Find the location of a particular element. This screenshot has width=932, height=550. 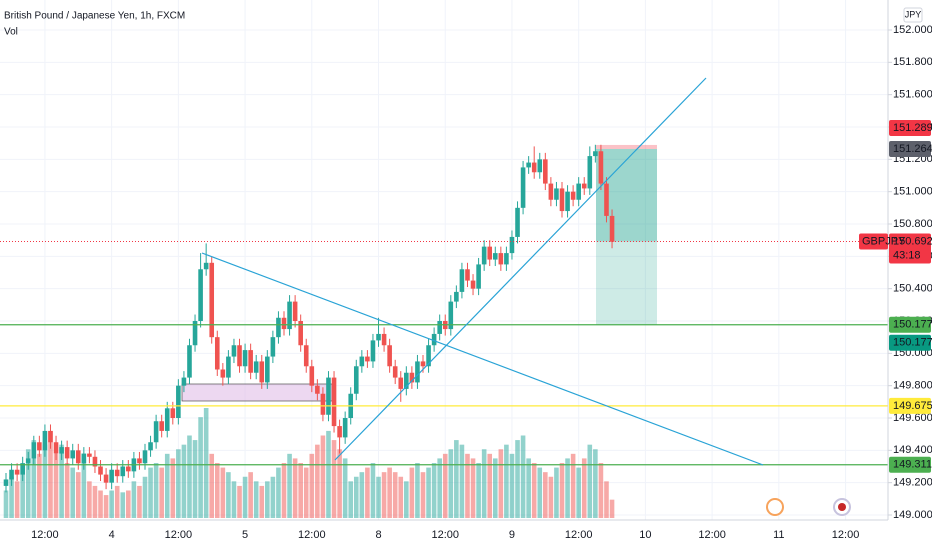

event-icon is located at coordinates (775, 507).